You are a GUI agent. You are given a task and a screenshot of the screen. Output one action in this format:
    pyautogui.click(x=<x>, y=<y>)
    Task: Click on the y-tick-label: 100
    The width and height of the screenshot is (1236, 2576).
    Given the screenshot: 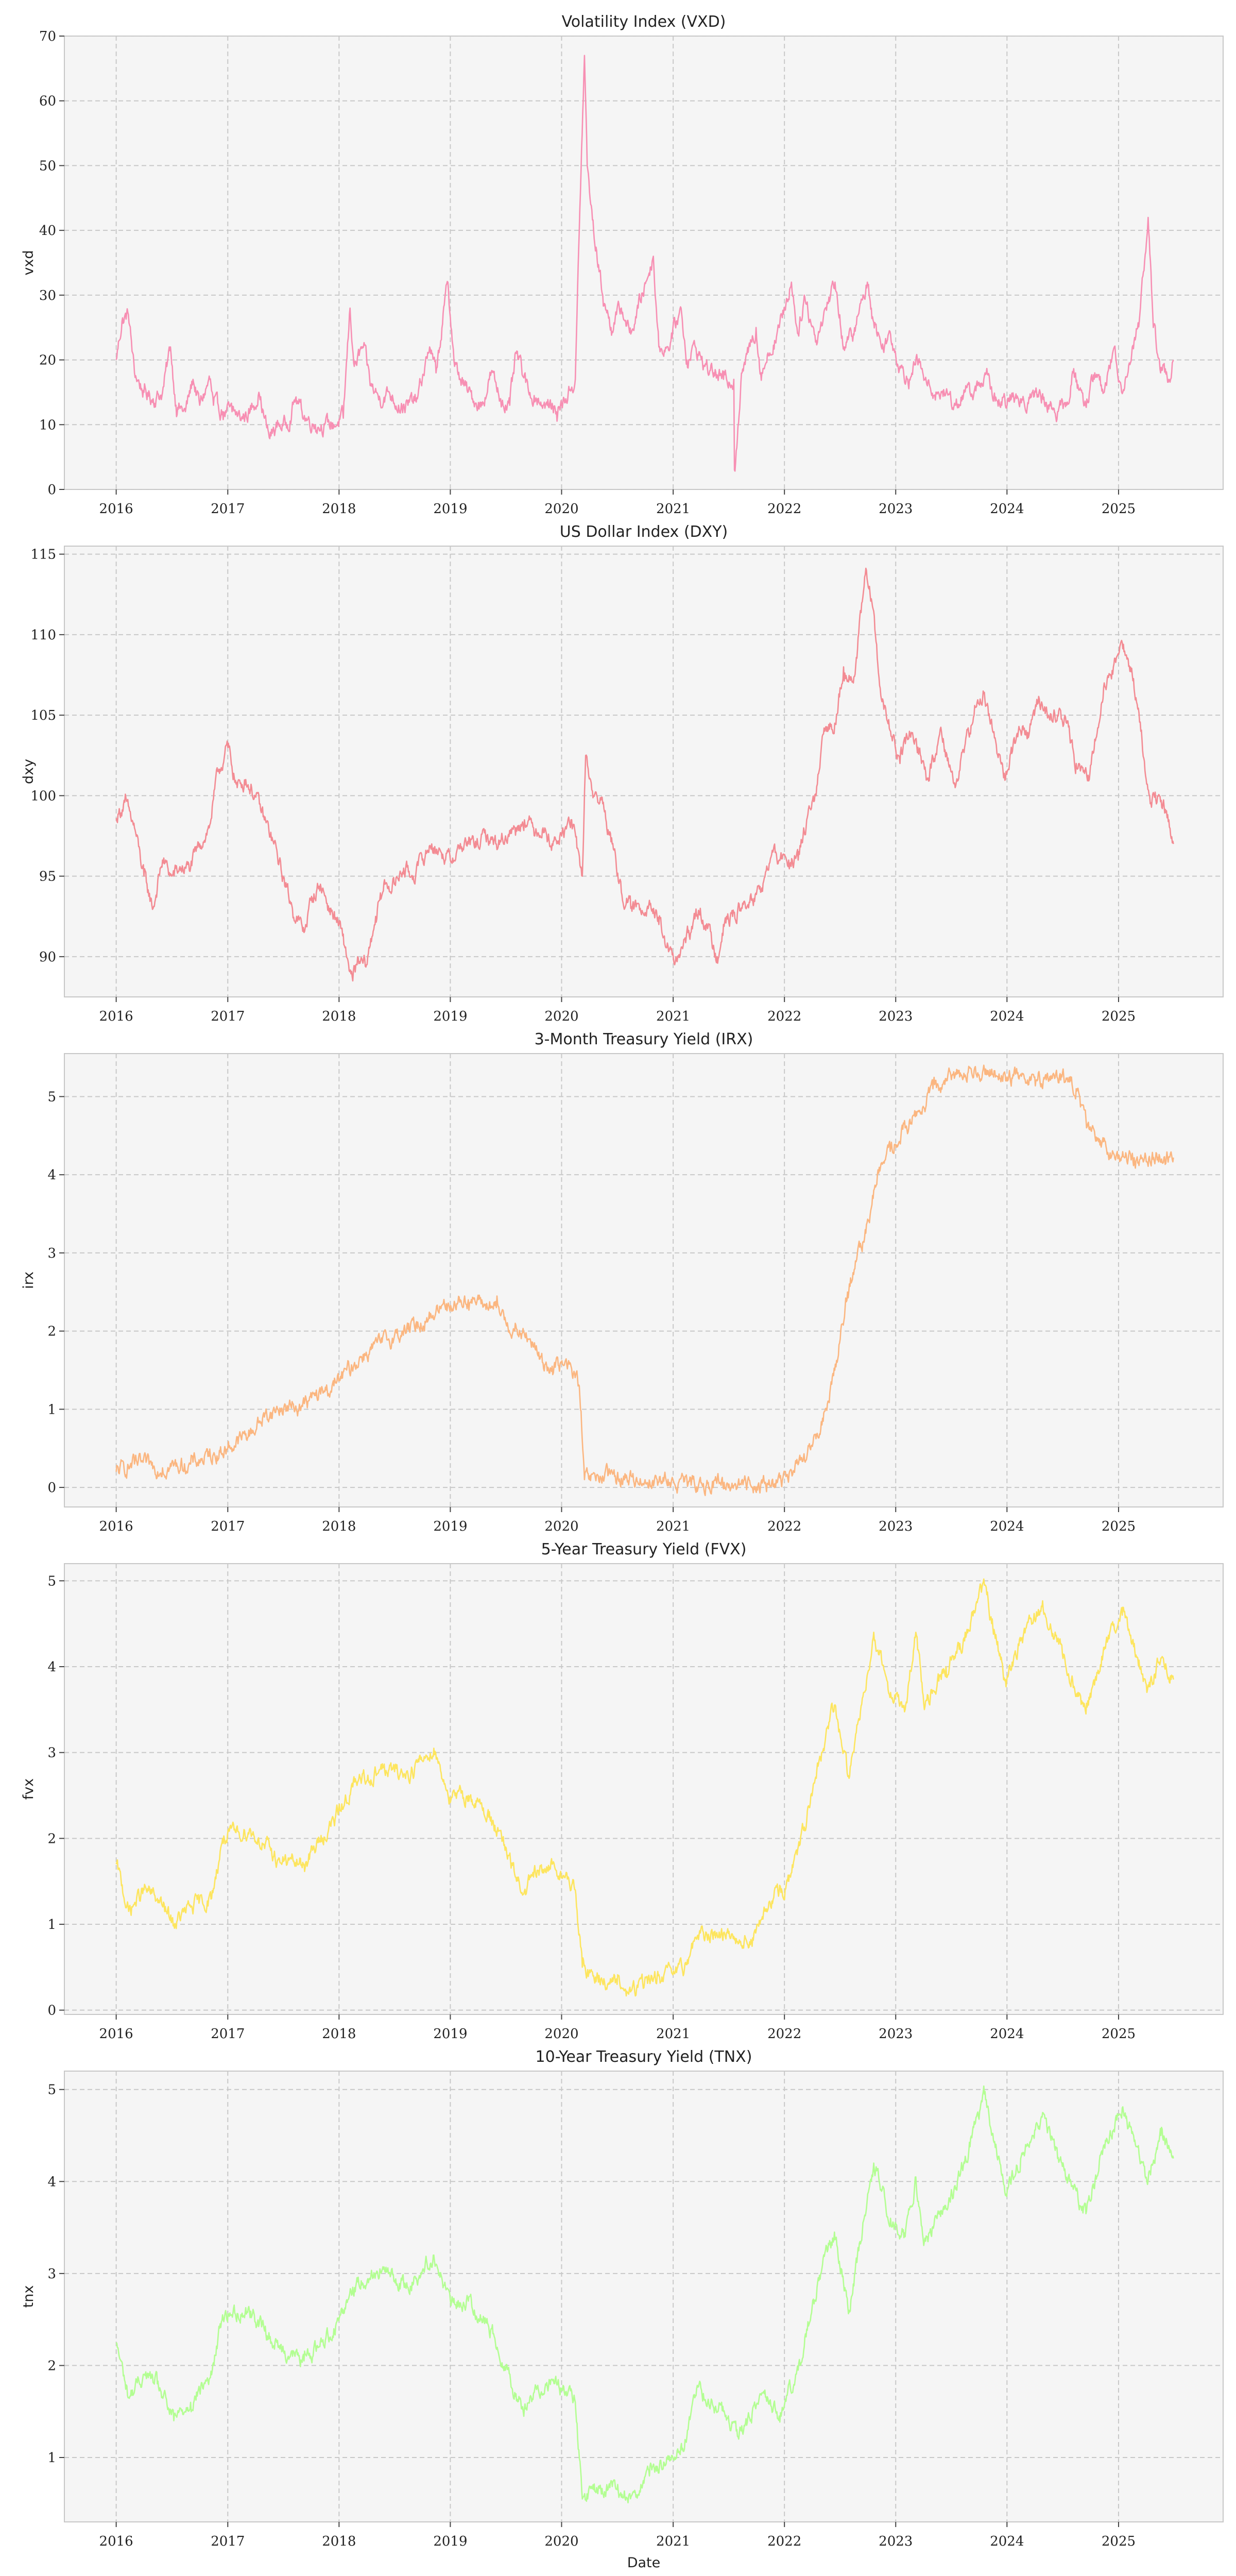 What is the action you would take?
    pyautogui.click(x=43, y=796)
    